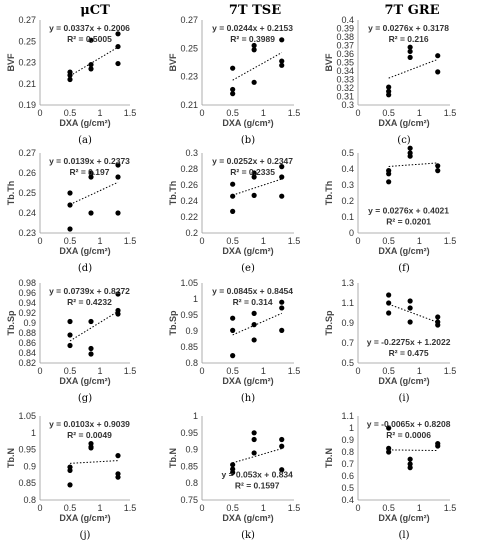 This screenshot has width=496, height=550. I want to click on y-tick-label: 0.6, so click(347, 476).